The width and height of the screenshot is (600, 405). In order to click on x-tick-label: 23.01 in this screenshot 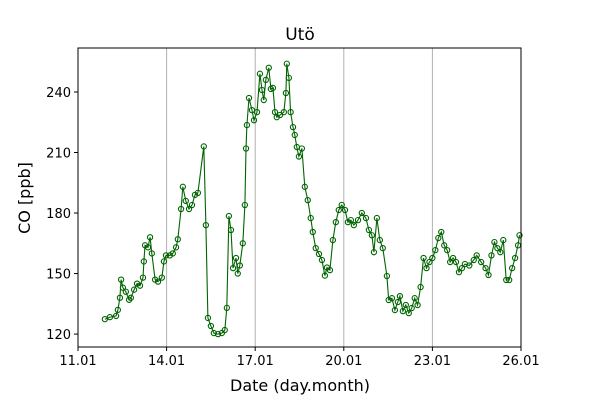, I will do `click(432, 361)`.